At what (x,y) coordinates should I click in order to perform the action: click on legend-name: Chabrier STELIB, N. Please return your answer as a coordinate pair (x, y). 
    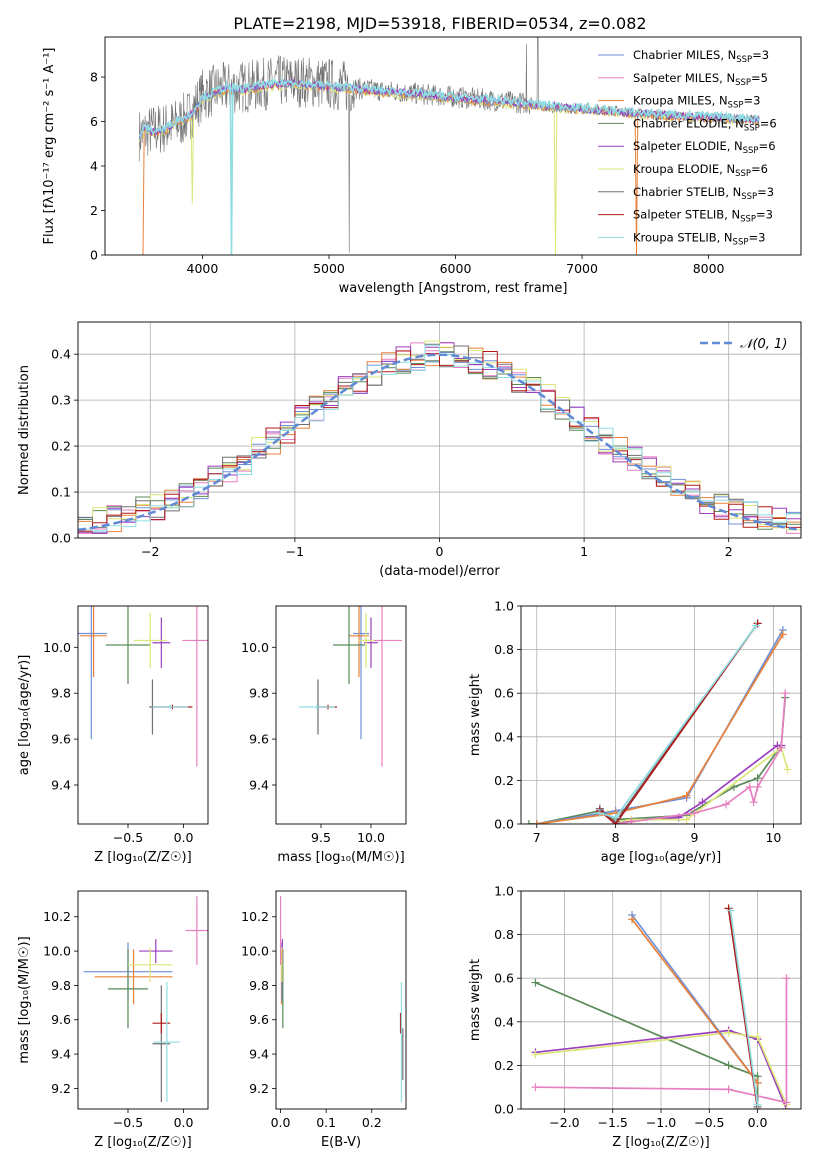
    Looking at the image, I should click on (687, 192).